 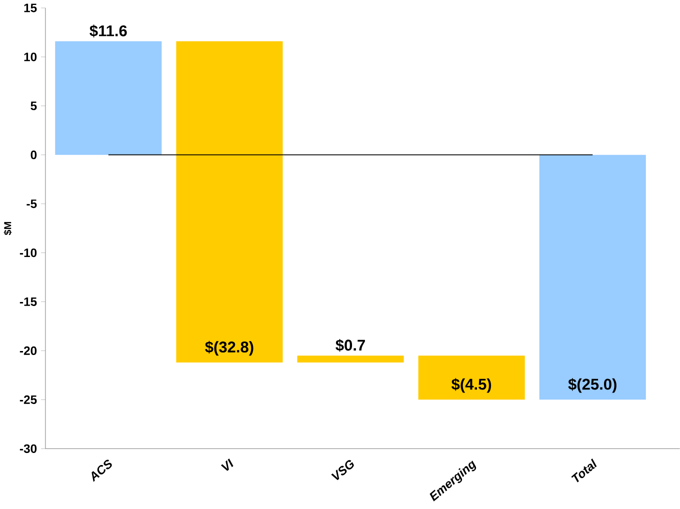 What do you see at coordinates (229, 348) in the screenshot?
I see `data-label: $(32.8)` at bounding box center [229, 348].